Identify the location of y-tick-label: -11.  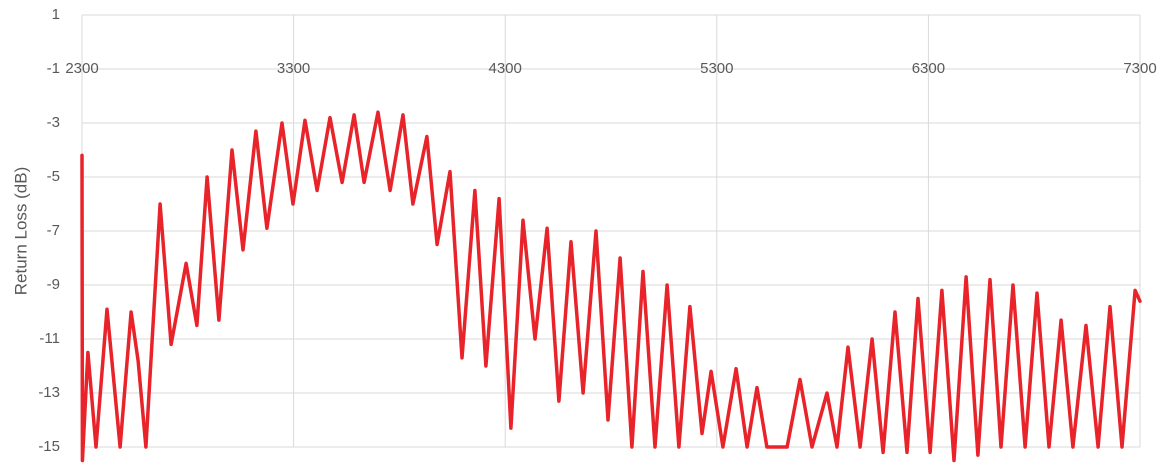
(49, 338).